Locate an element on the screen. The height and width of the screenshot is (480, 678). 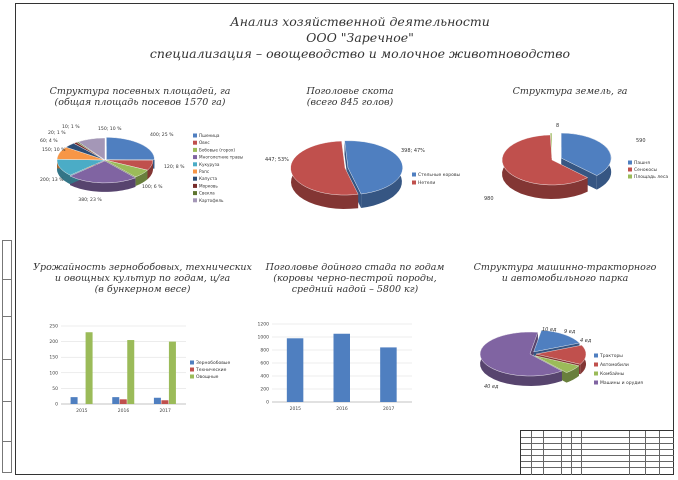
legend-label: Площадь леса is located at coordinates (651, 177).